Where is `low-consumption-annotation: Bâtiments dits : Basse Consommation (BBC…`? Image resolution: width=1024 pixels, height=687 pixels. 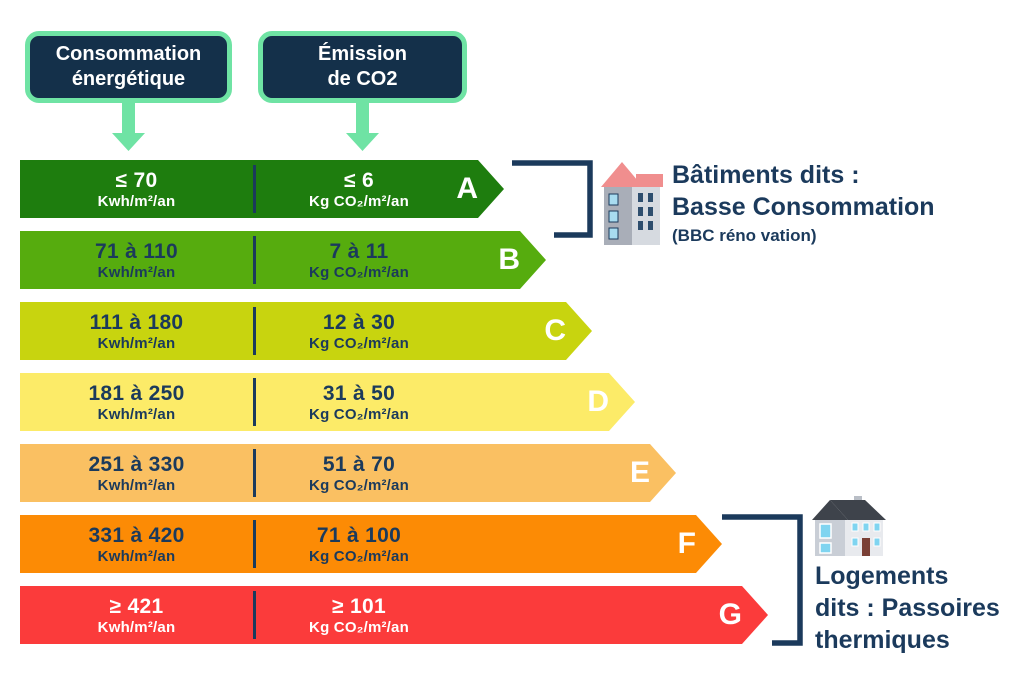 low-consumption-annotation: Bâtiments dits : Basse Consommation (BBC… is located at coordinates (803, 203).